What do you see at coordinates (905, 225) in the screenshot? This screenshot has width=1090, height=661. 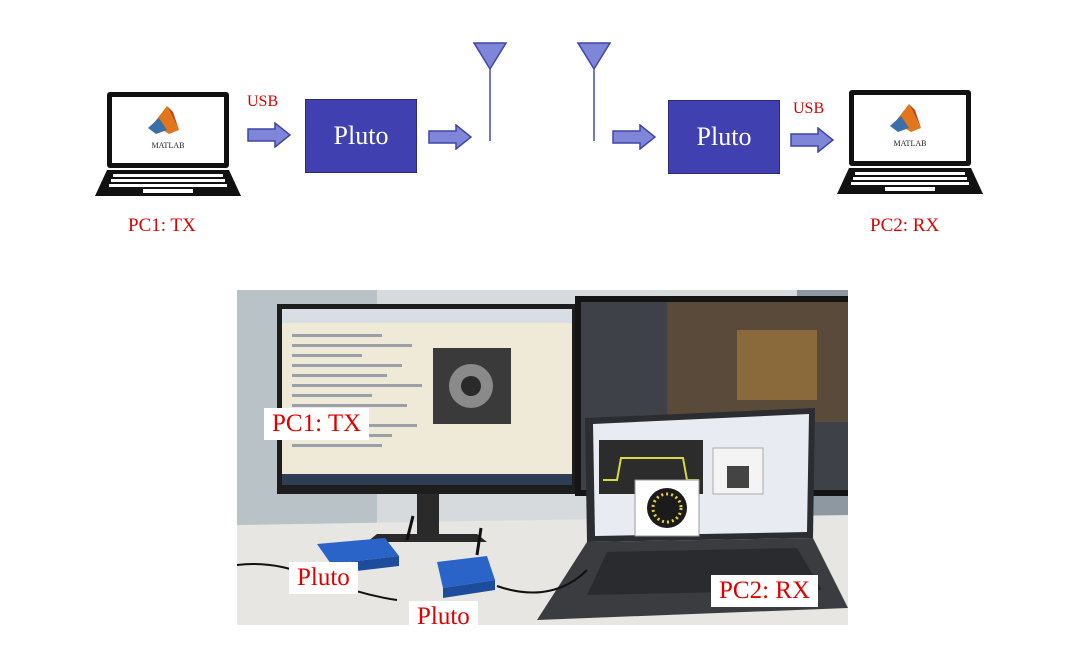 I see `rx-pc-label: PC2: RX` at bounding box center [905, 225].